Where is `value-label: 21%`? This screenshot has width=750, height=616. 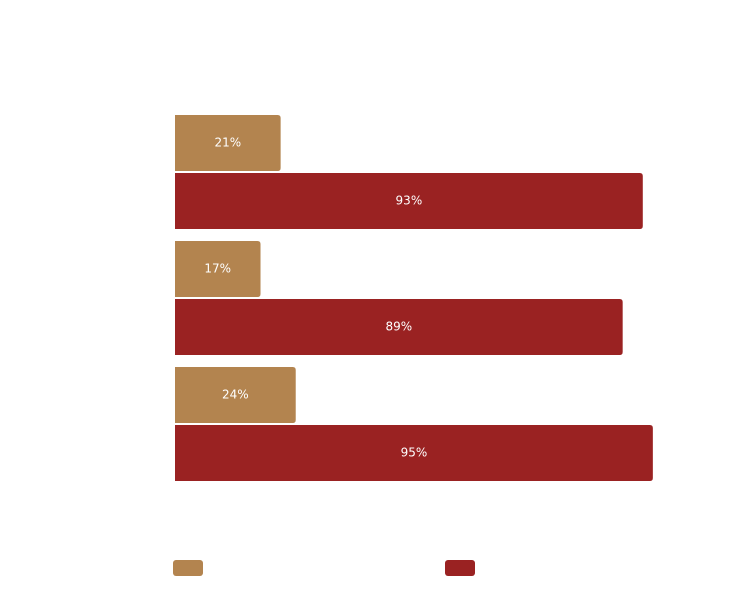 value-label: 21% is located at coordinates (227, 143).